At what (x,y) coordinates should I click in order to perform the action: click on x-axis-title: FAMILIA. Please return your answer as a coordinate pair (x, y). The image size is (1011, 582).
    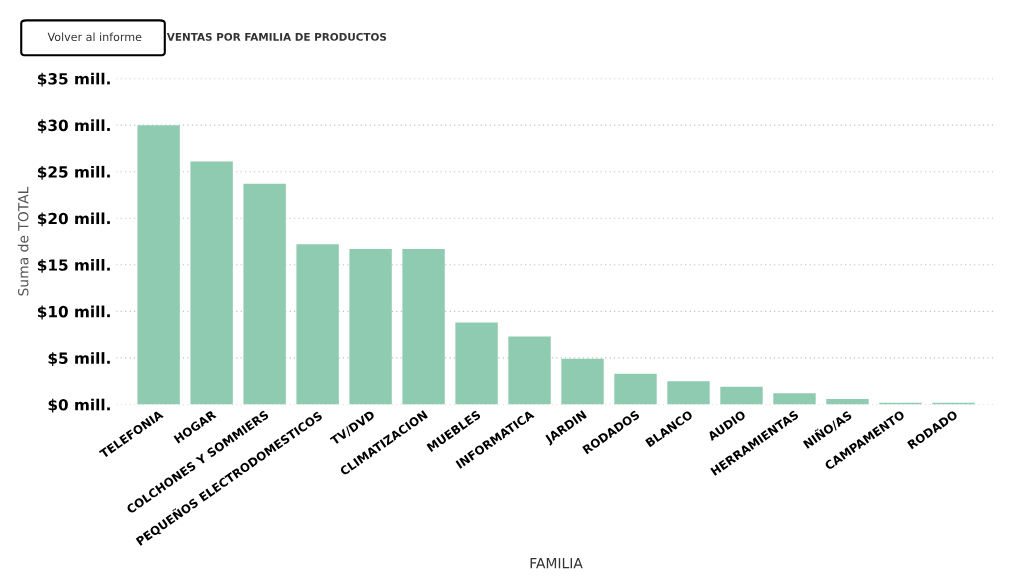
    Looking at the image, I should click on (556, 563).